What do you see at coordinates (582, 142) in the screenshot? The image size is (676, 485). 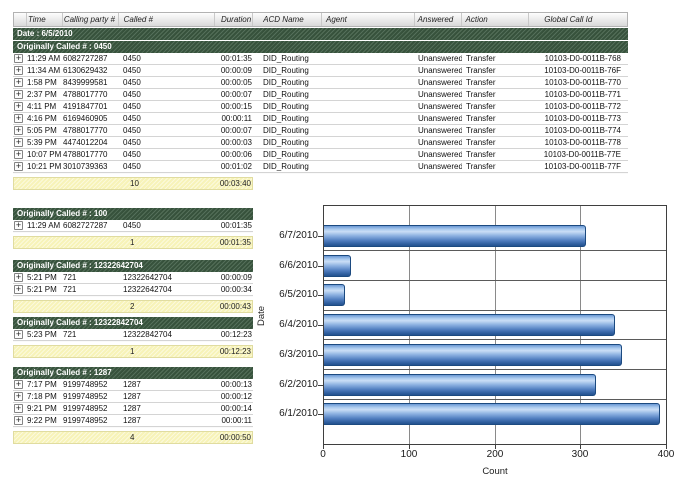 I see `cell-global-call-id: 10103-D0-0011B-778` at bounding box center [582, 142].